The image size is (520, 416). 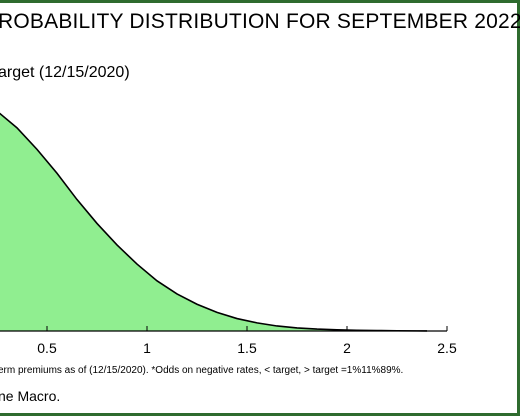 What do you see at coordinates (65, 72) in the screenshot?
I see `chart-subtitle: arget (12/15/2020)` at bounding box center [65, 72].